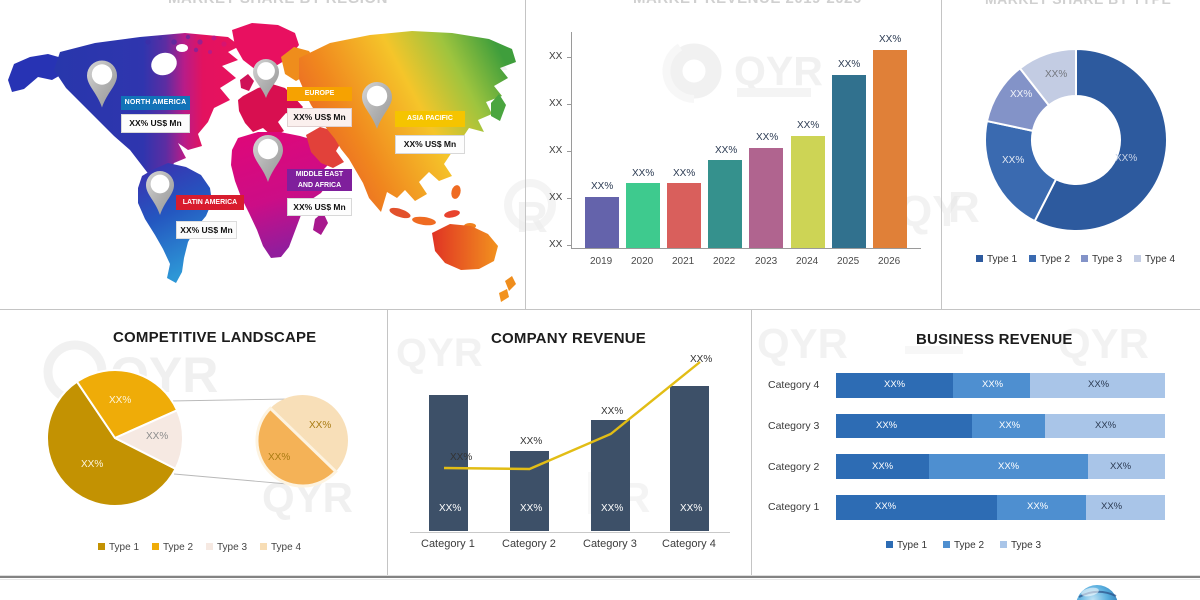 The image size is (1200, 600). Describe the element at coordinates (930, 211) in the screenshot. I see `svg-text: QY` at that location.